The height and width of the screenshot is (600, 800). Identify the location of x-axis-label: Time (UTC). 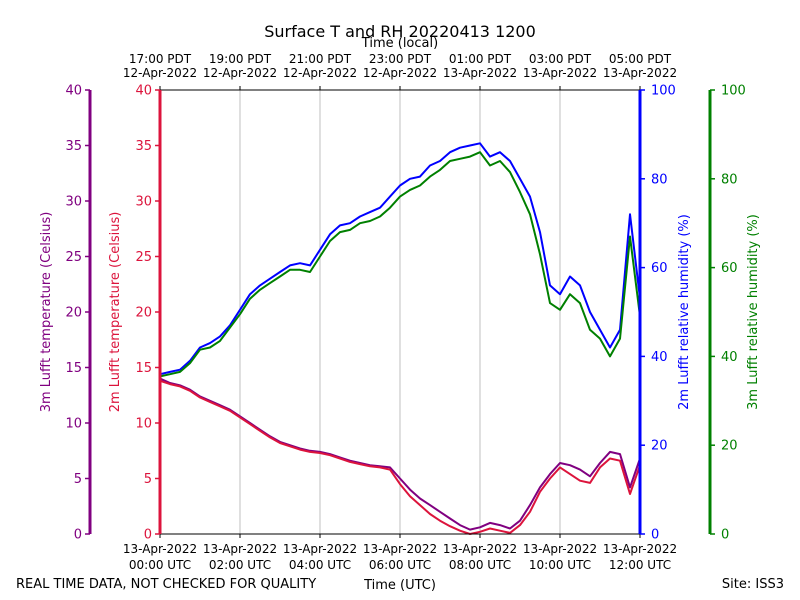
(399, 585).